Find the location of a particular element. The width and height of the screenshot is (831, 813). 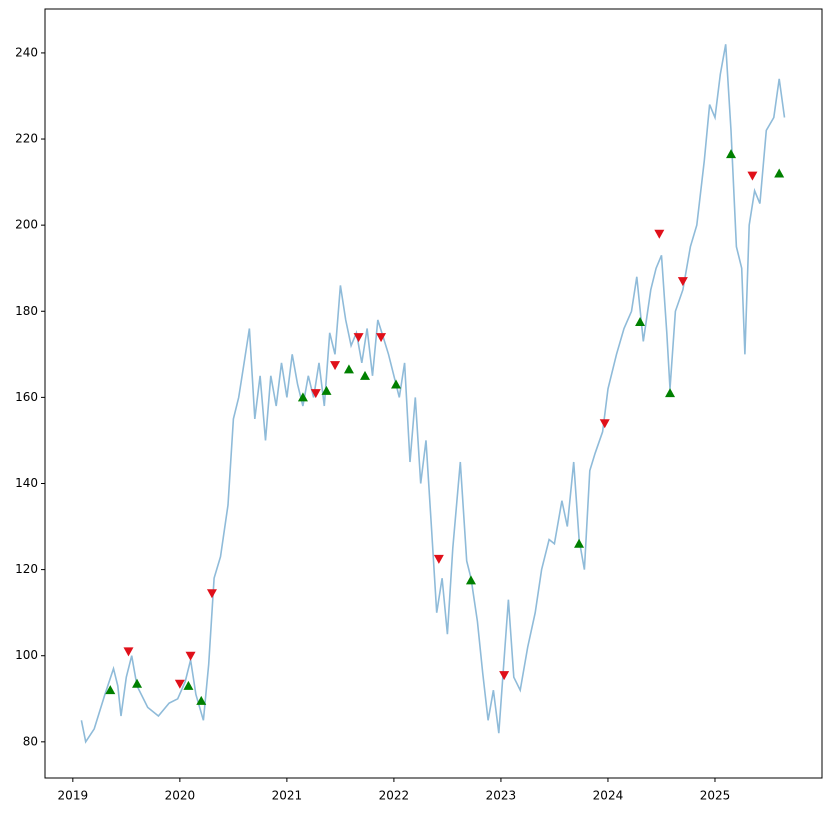

y-tick-label: 100 is located at coordinates (26, 655).